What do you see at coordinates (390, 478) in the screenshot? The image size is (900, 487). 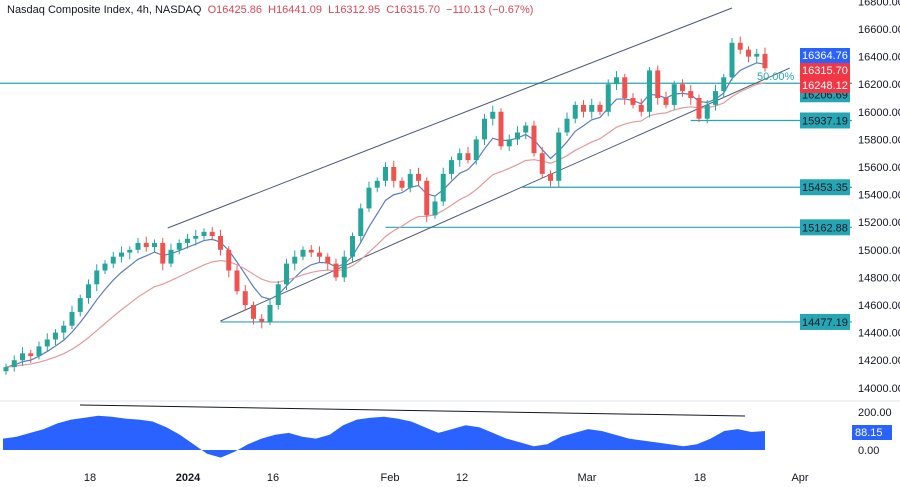 I see `x-tick-label: Feb` at bounding box center [390, 478].